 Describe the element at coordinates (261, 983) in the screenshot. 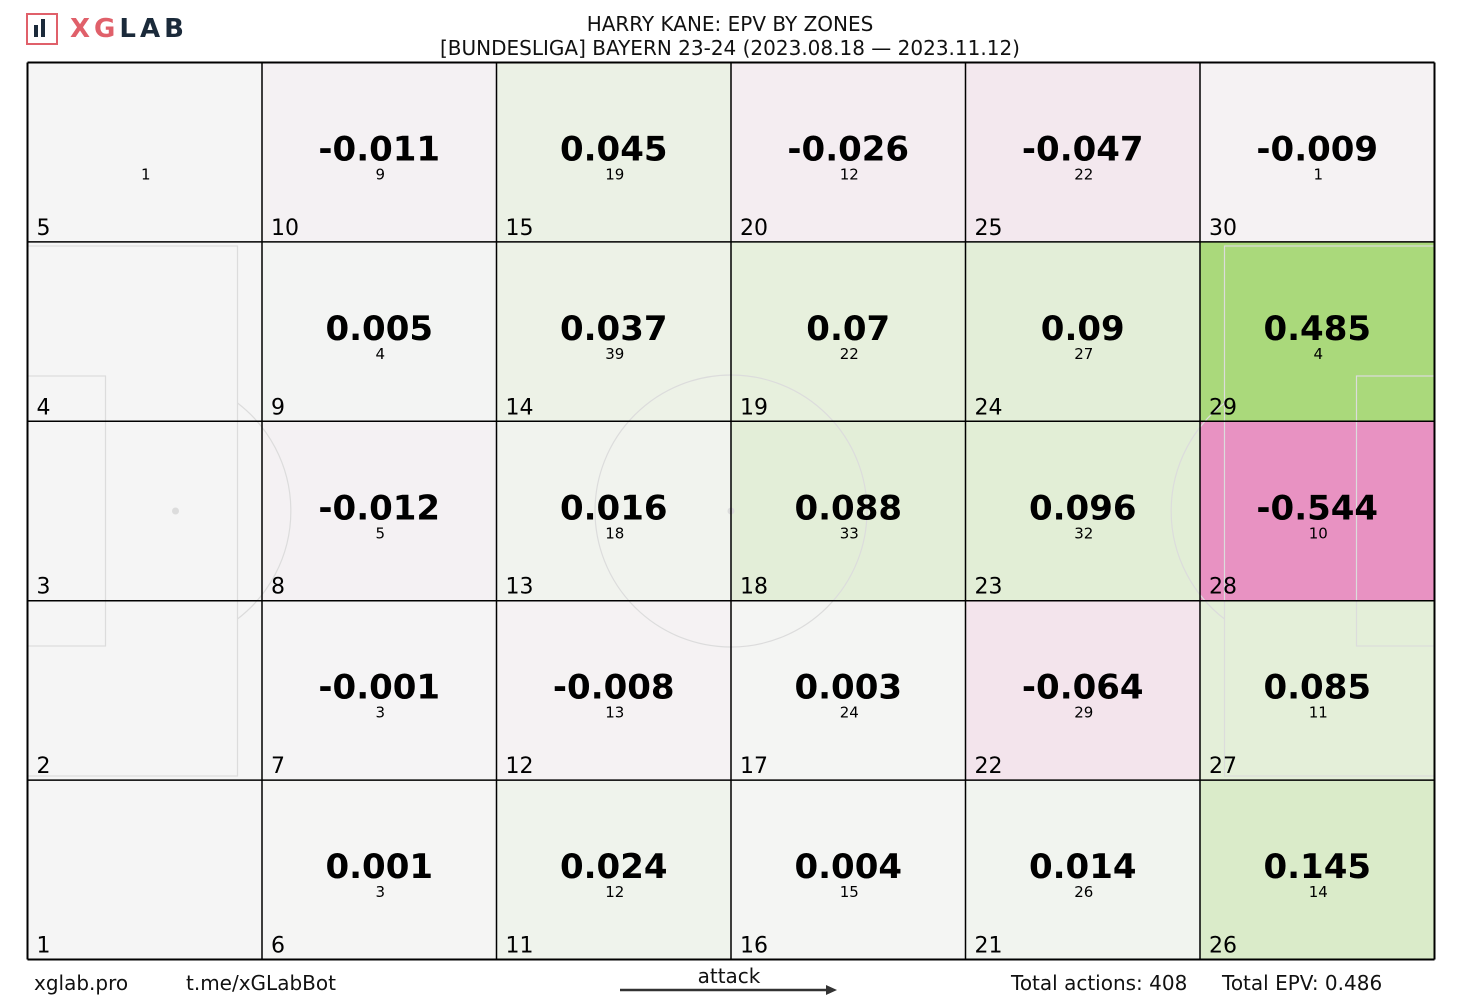

I see `bot-link: t.me/xGLabBot` at that location.